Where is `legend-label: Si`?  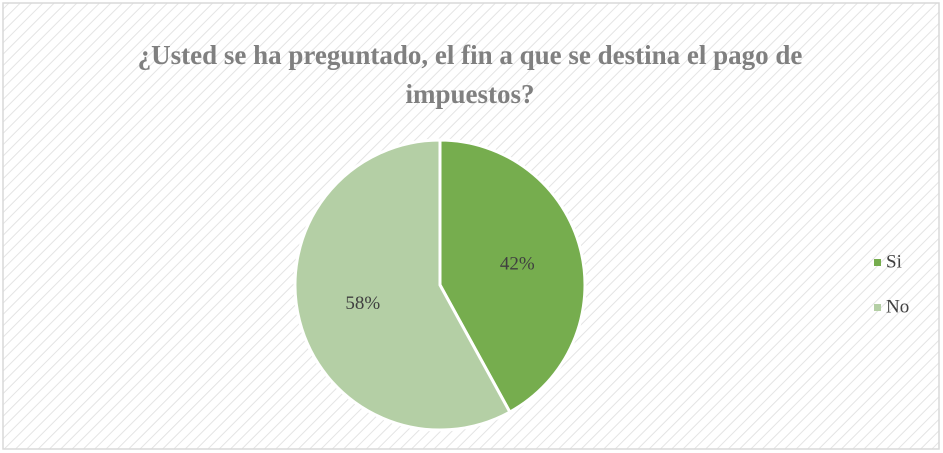
legend-label: Si is located at coordinates (894, 261).